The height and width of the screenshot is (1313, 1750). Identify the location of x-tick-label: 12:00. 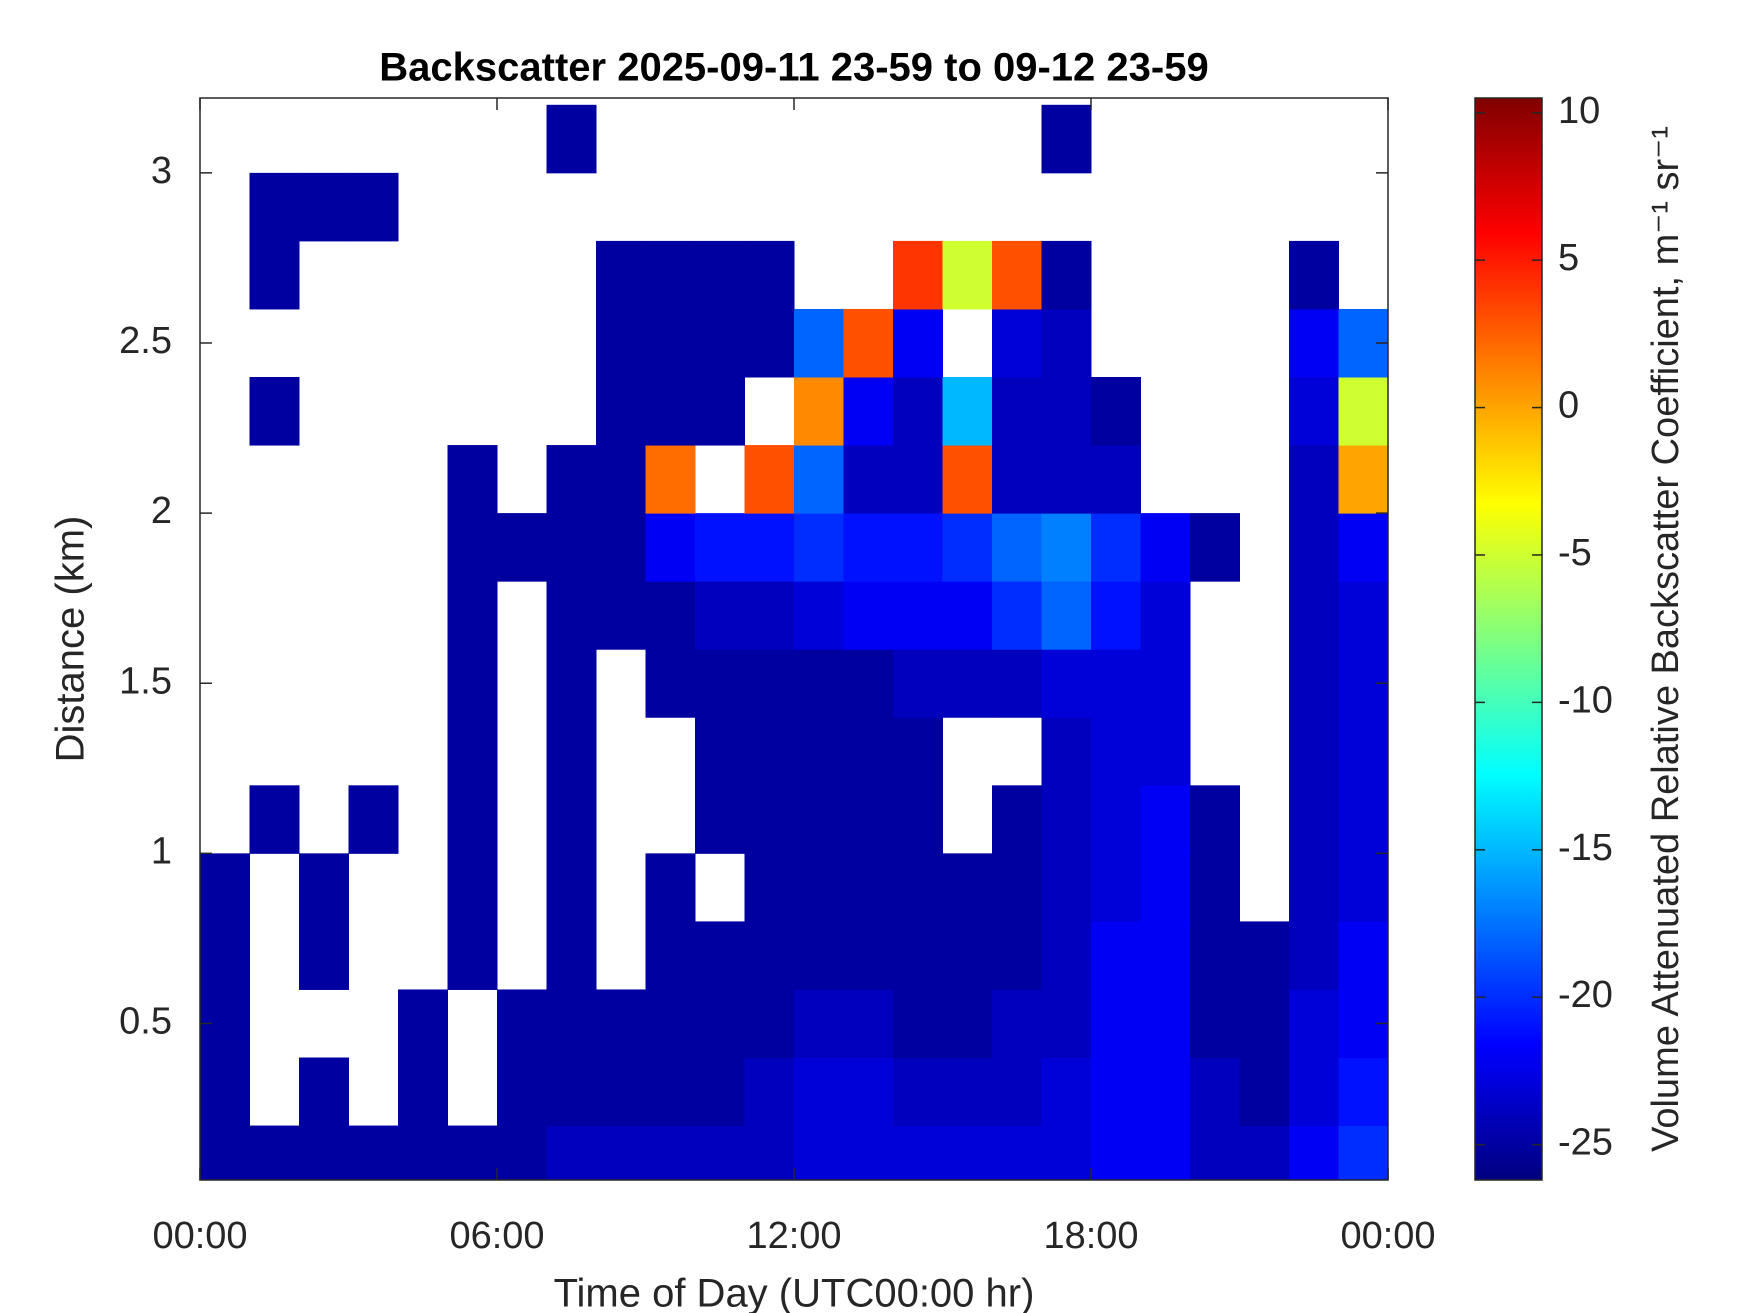
(793, 1236).